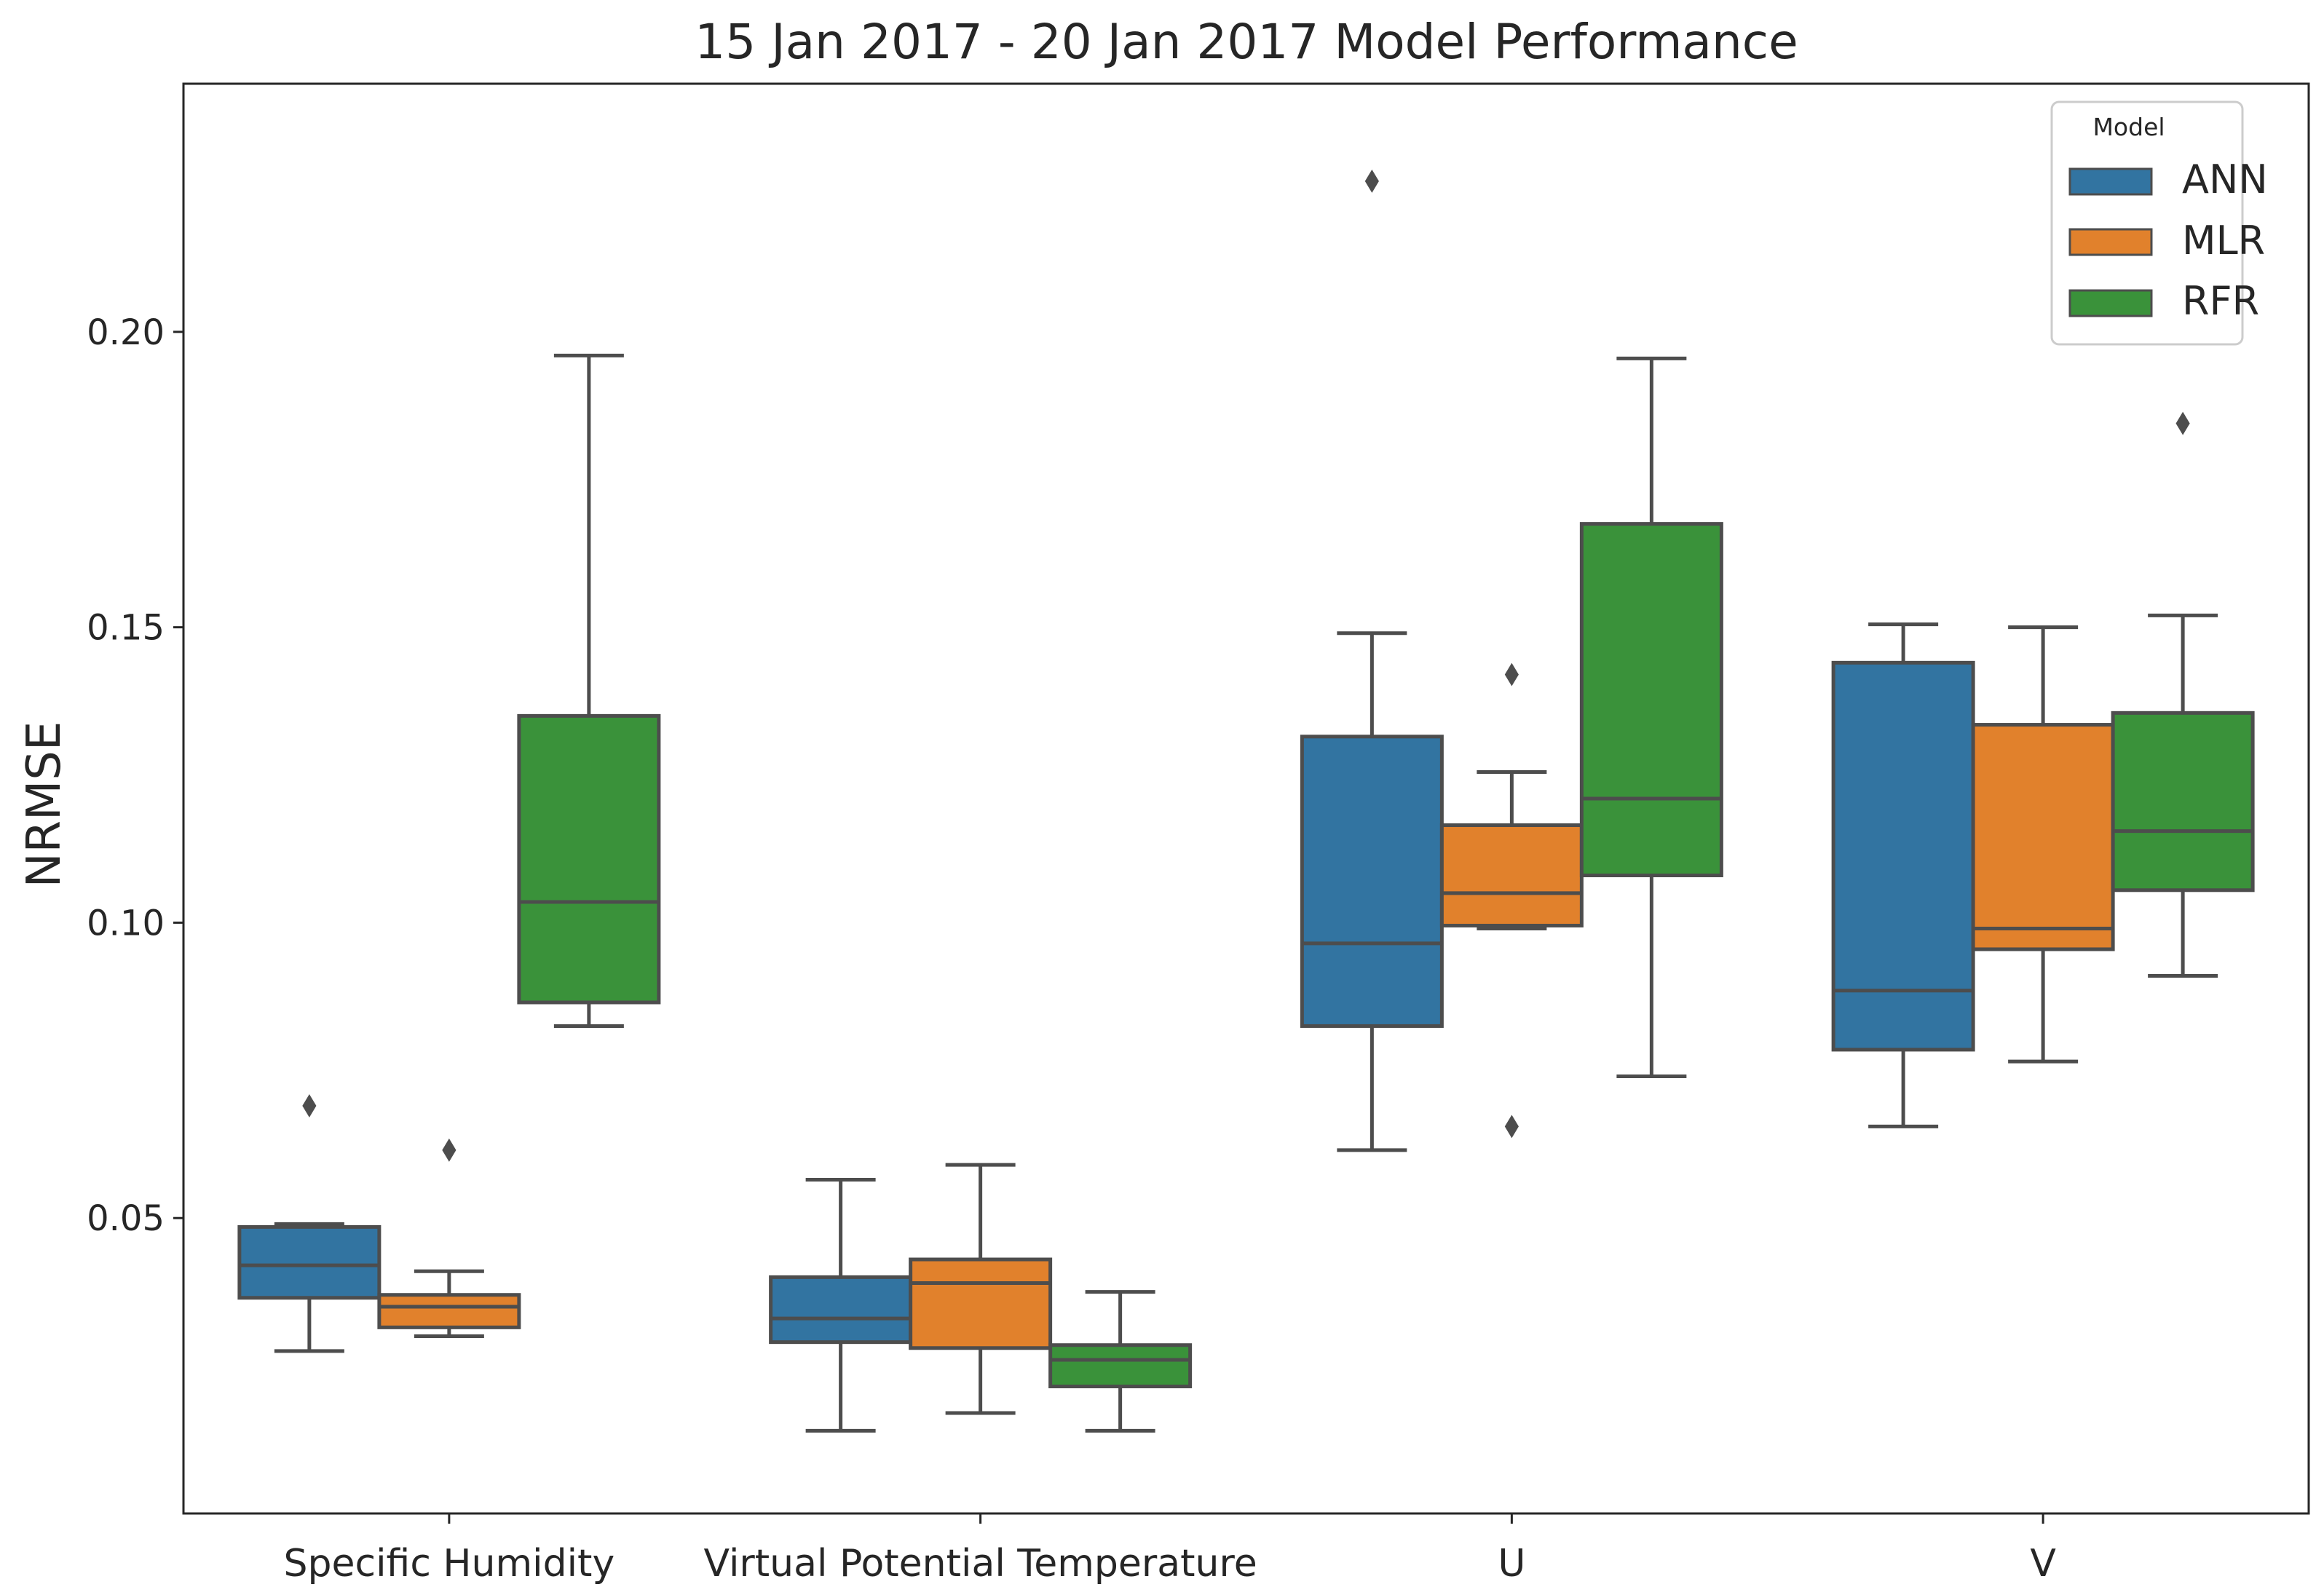 Image resolution: width=2324 pixels, height=1587 pixels. What do you see at coordinates (2220, 301) in the screenshot?
I see `legend-label-rfr: RFR` at bounding box center [2220, 301].